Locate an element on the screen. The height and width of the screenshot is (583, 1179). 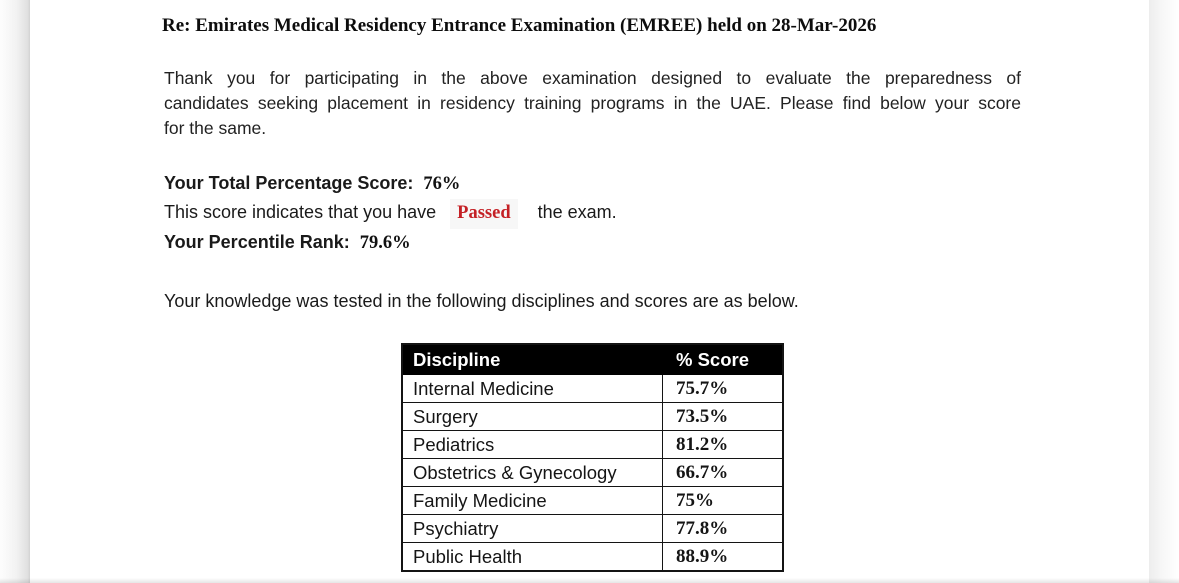
percentile-line: Your Percentile Rank: 79.6% is located at coordinates (592, 243).